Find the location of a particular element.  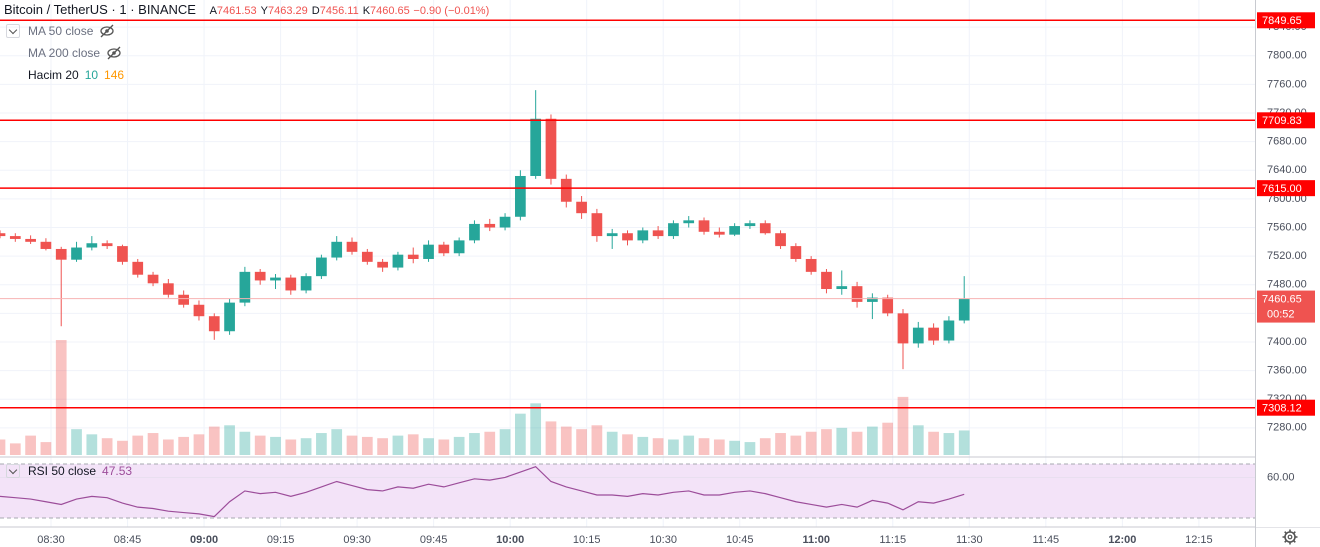

y-tick-label: 7560.00 is located at coordinates (1287, 227).